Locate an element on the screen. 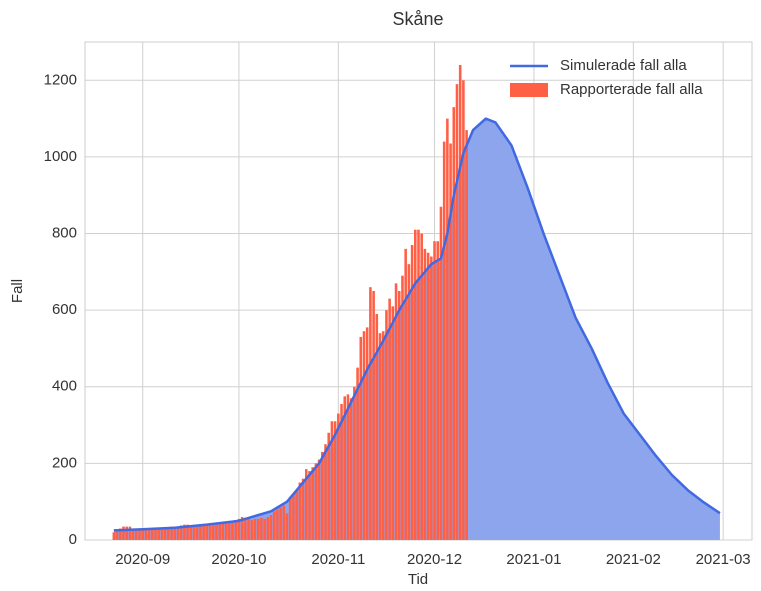  y-tick-label: 400 is located at coordinates (64, 386).